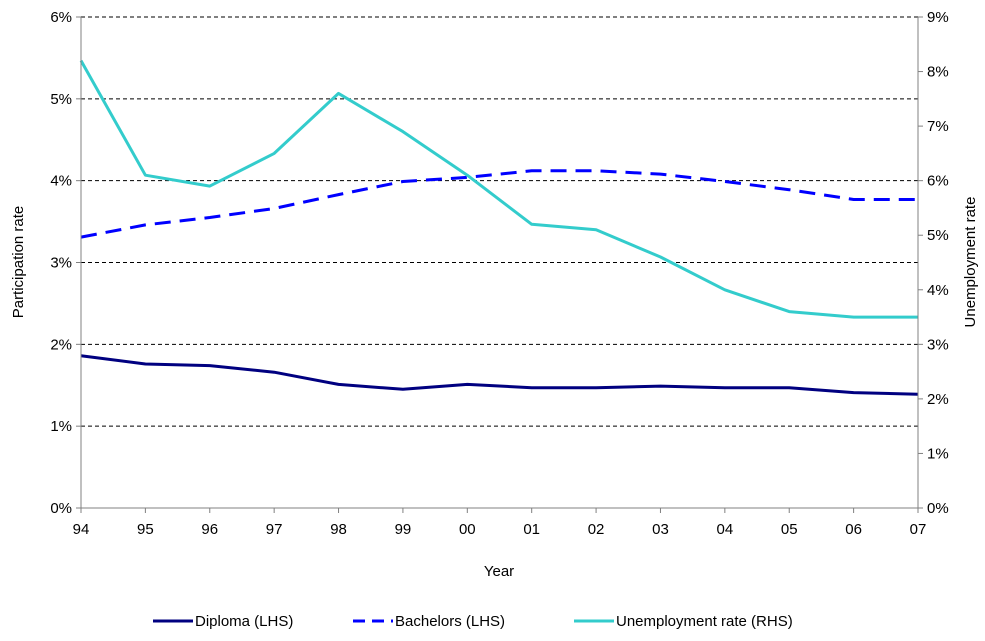 Image resolution: width=985 pixels, height=641 pixels. What do you see at coordinates (145, 529) in the screenshot?
I see `x-tick-label: 95` at bounding box center [145, 529].